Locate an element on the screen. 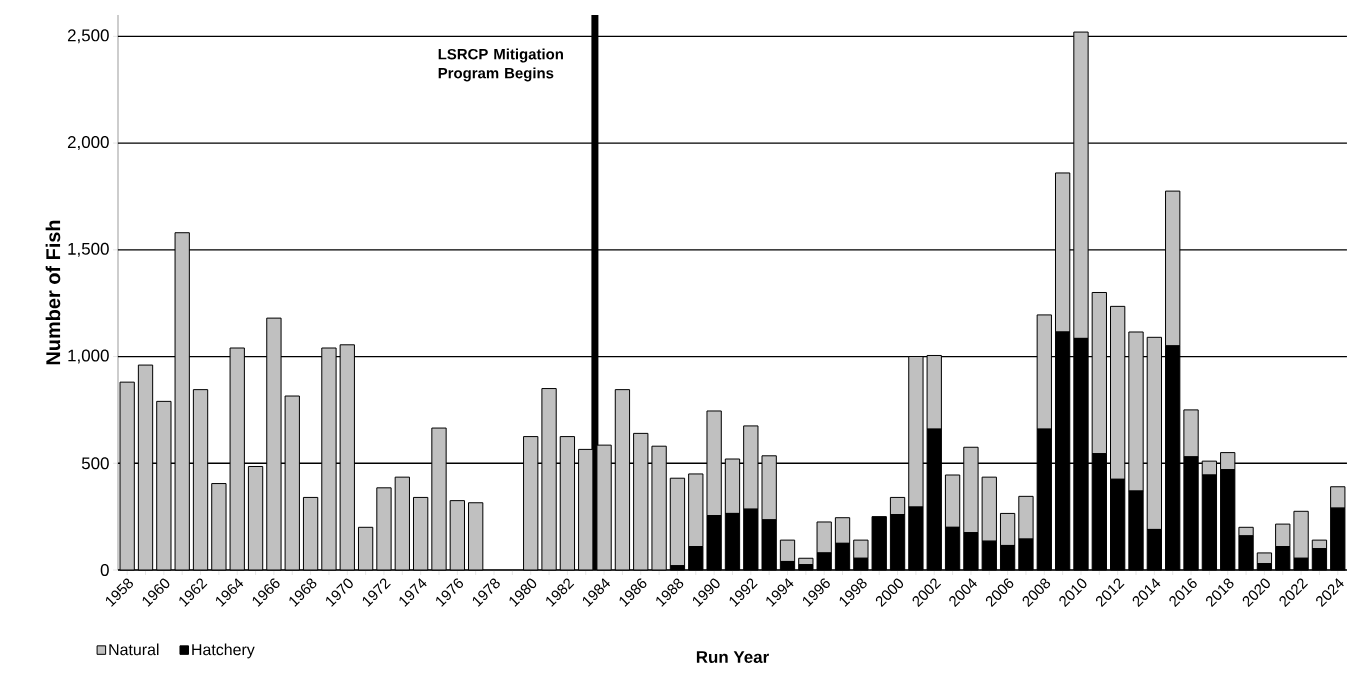 The width and height of the screenshot is (1352, 673). y-tick-label: 1,000 is located at coordinates (88, 356).